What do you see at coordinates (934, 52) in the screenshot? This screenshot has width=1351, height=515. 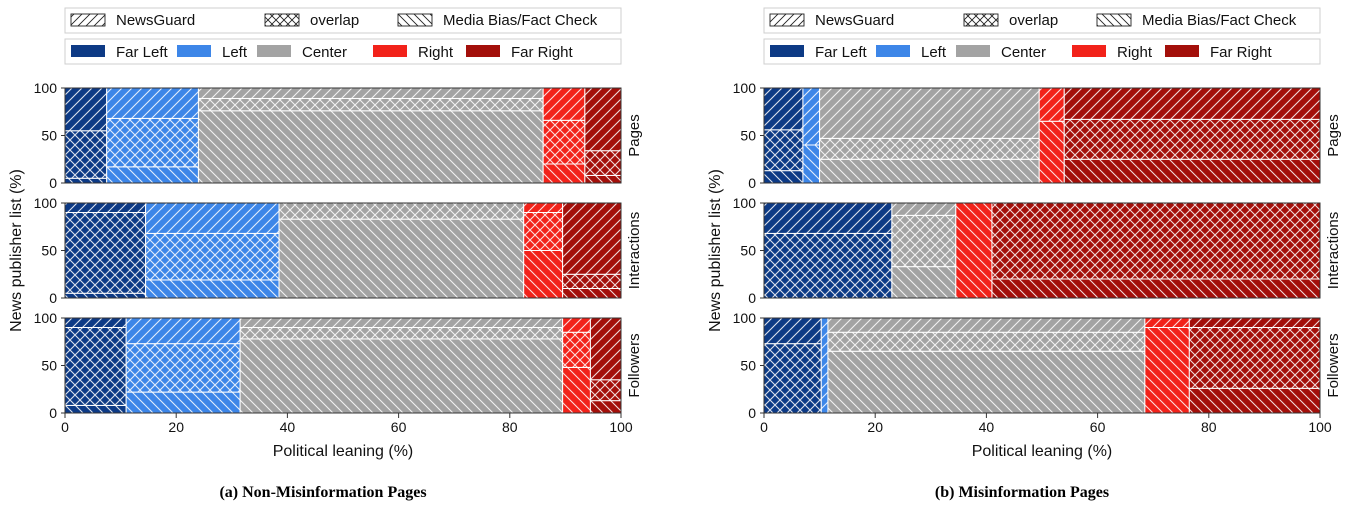 I see `legend-label-leaning-1: Left` at bounding box center [934, 52].